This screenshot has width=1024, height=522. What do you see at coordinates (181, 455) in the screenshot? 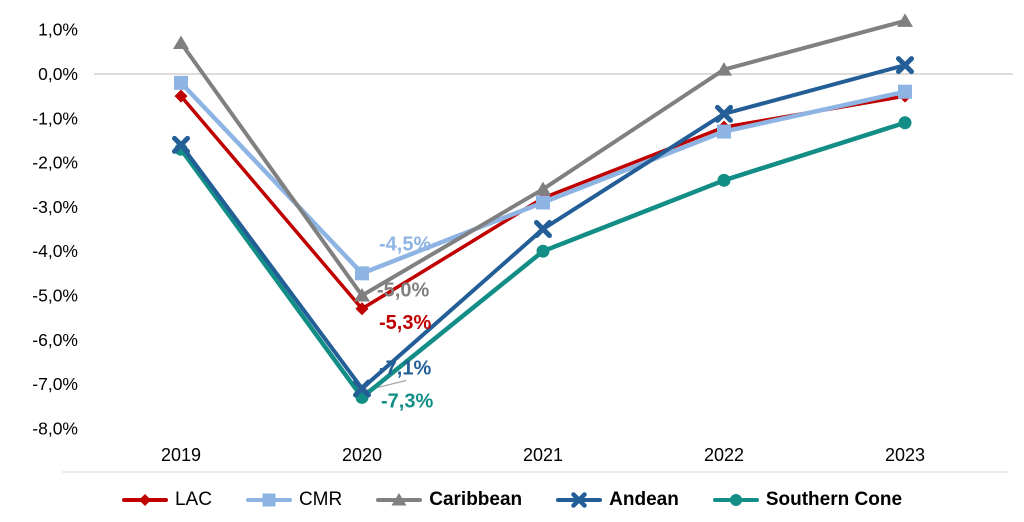
I see `x-axis-year-label: 2019` at bounding box center [181, 455].